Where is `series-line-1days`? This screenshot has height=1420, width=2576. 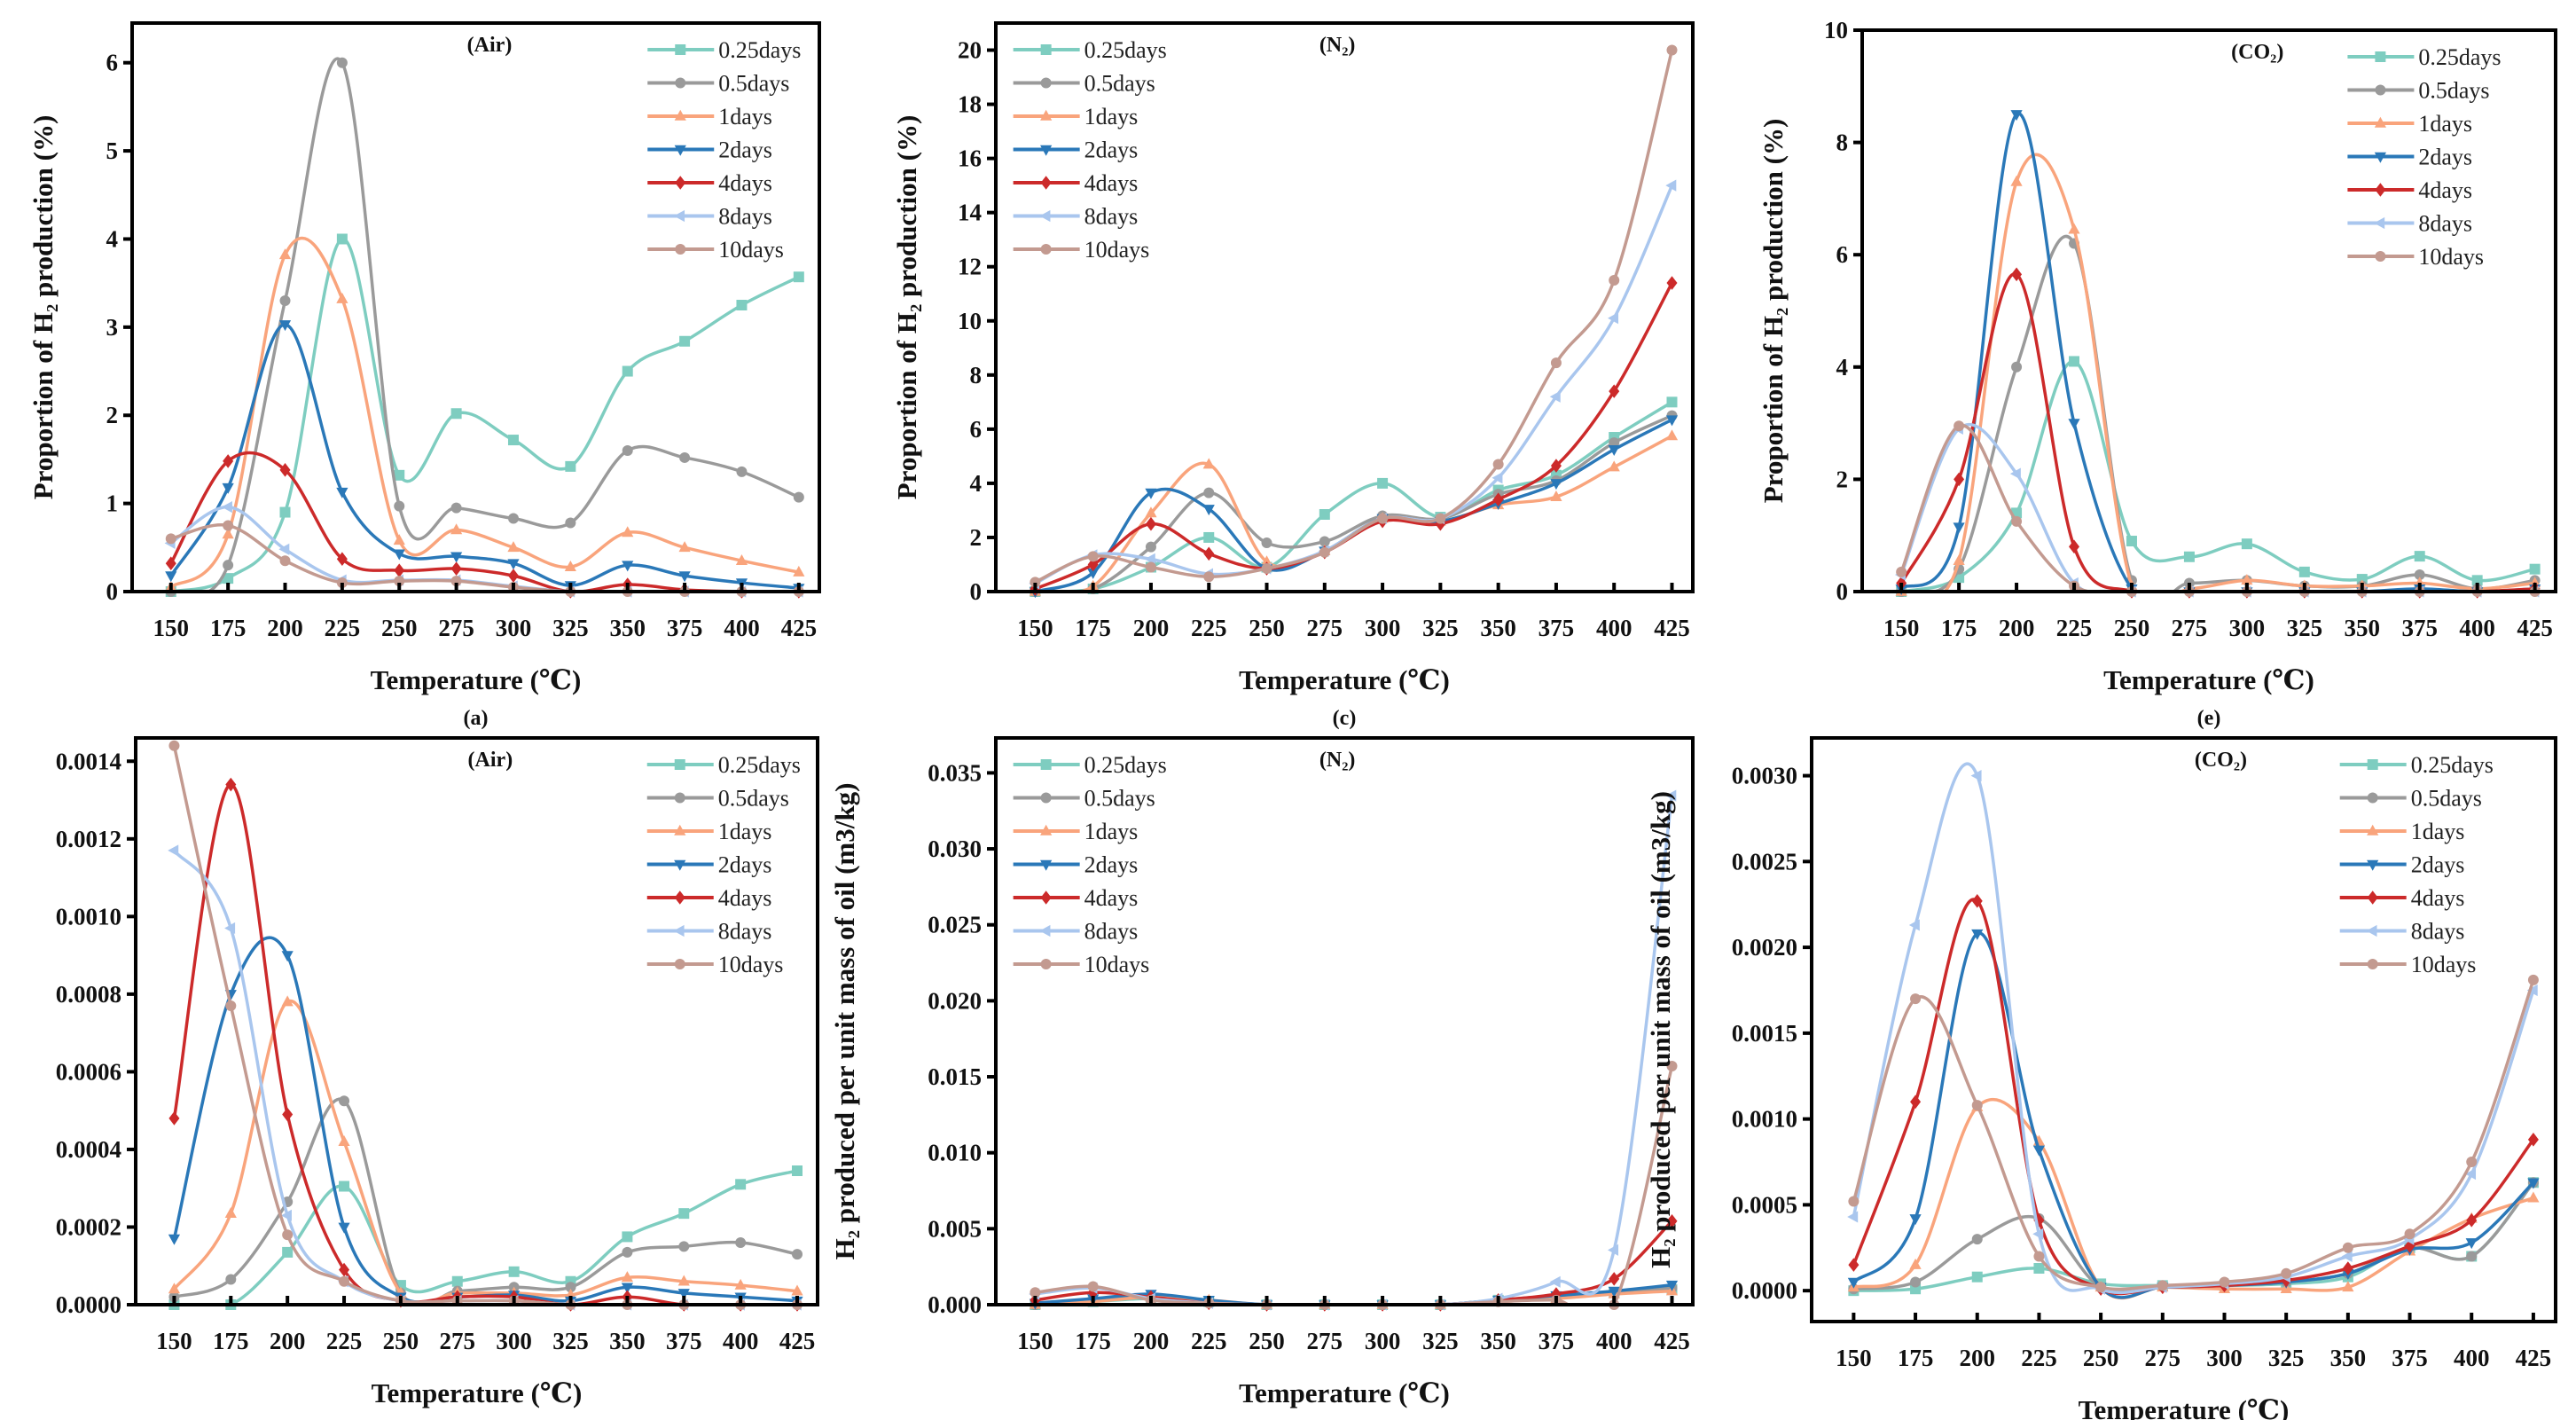
series-line-1days is located at coordinates (484, 412).